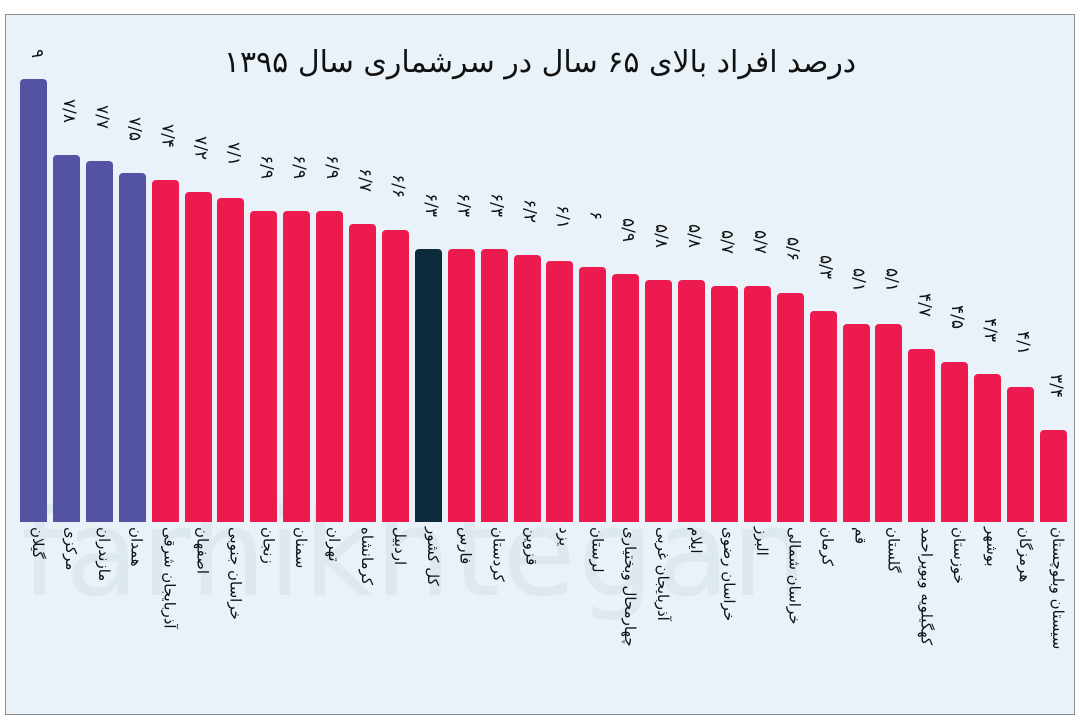 The image size is (1080, 720). I want to click on category-label: هرمزگان, so click(1025, 555).